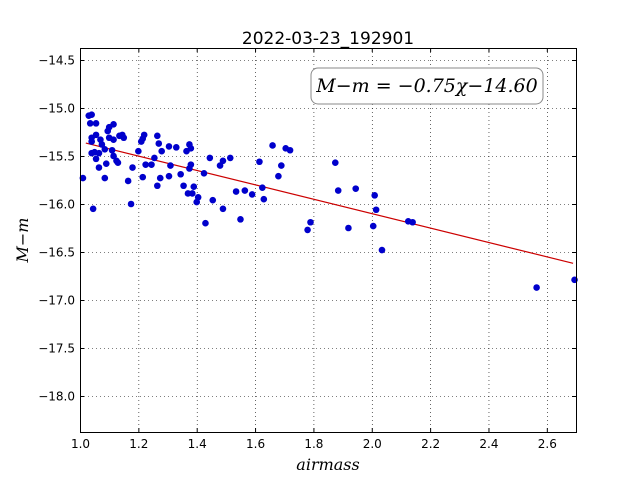  What do you see at coordinates (255, 444) in the screenshot?
I see `x-tick-label: 1.6` at bounding box center [255, 444].